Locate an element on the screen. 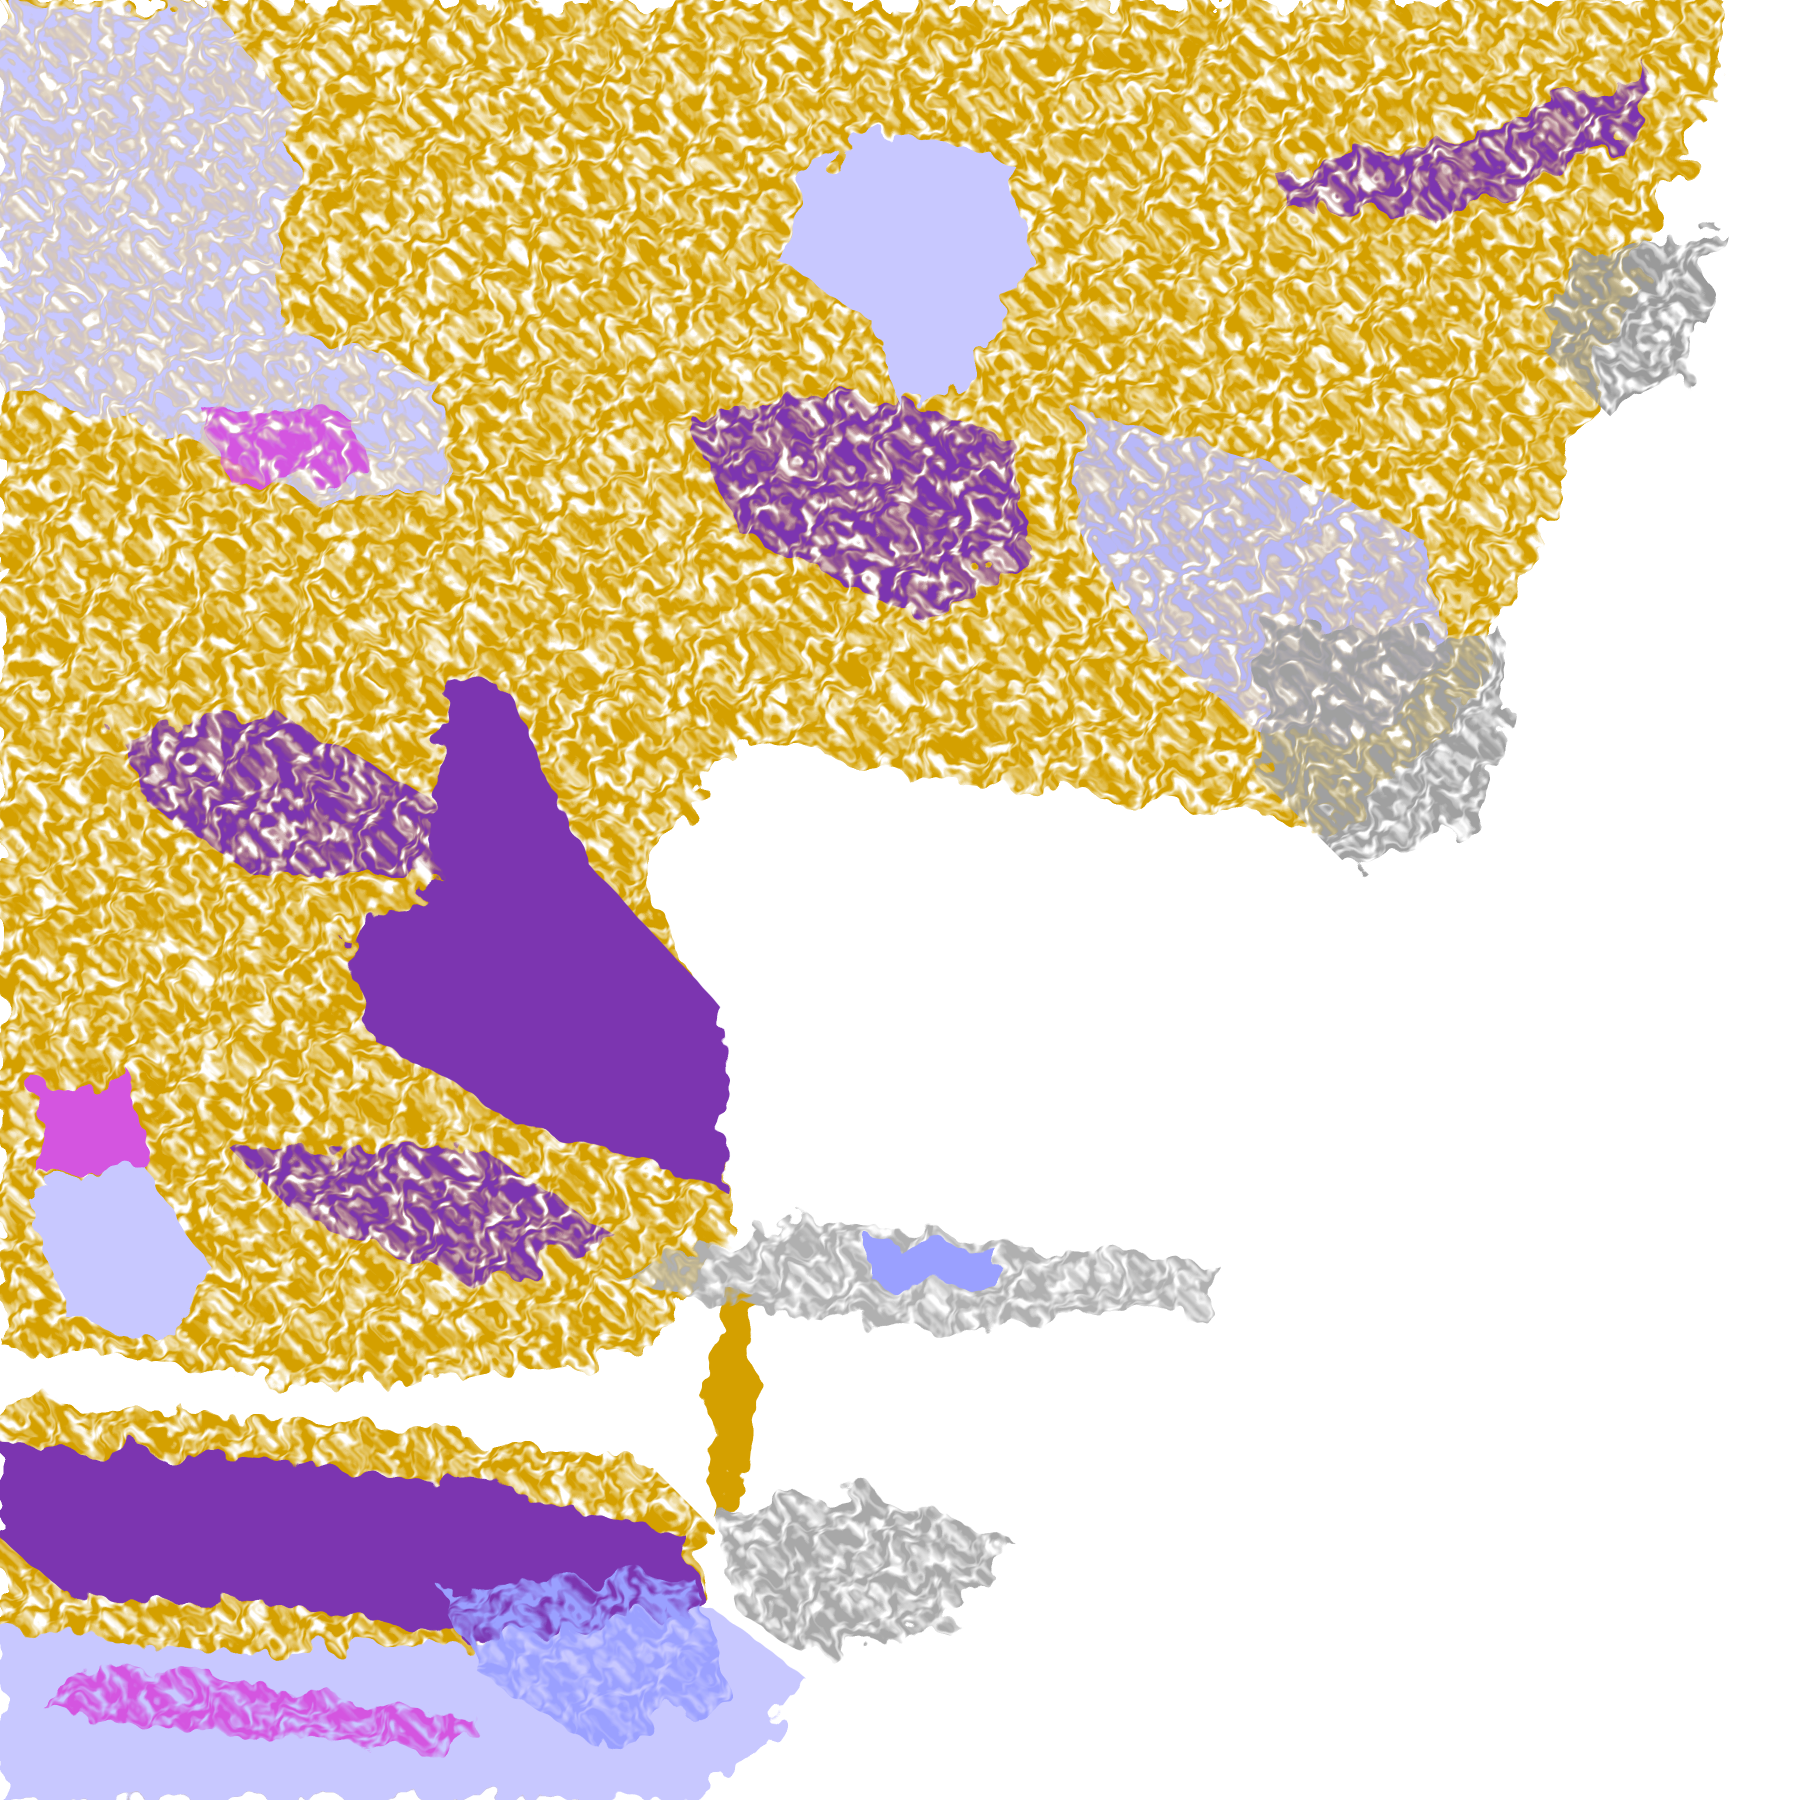  gray-cloud-east-low is located at coordinates (1389, 746).